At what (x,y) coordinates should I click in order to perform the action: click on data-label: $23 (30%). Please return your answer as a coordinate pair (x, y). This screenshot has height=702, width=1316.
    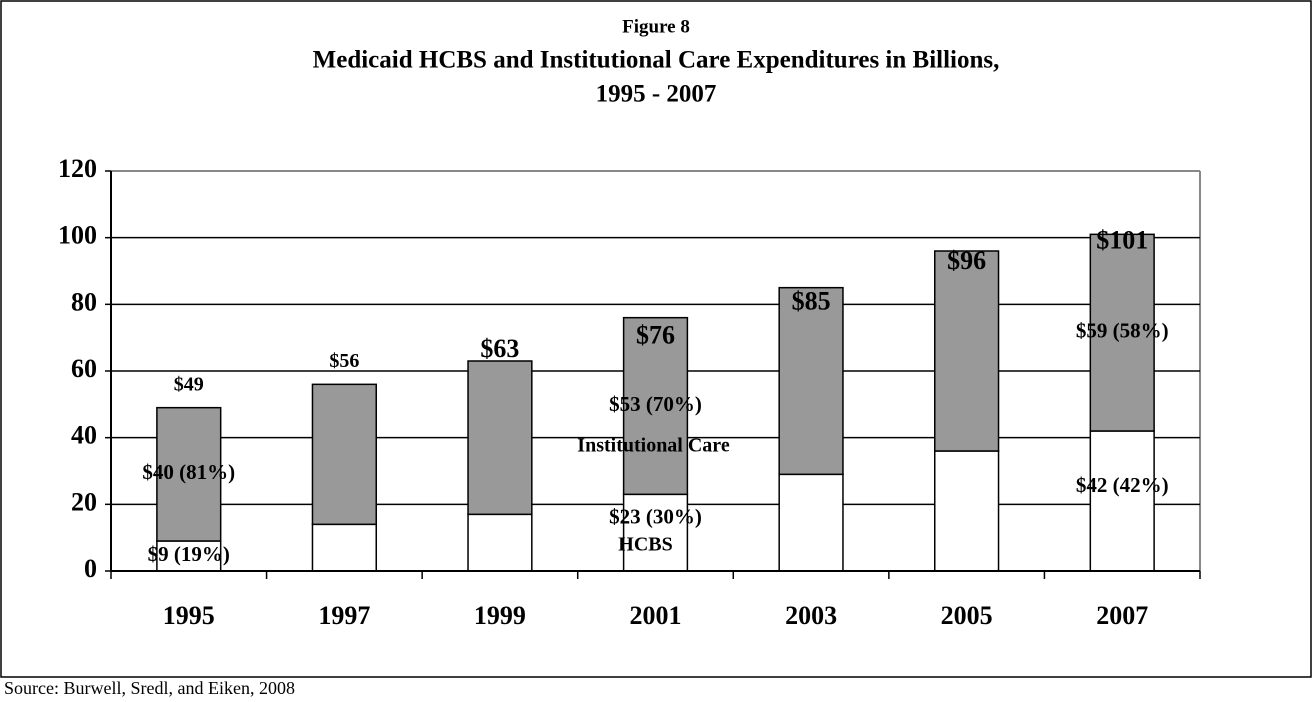
    Looking at the image, I should click on (655, 516).